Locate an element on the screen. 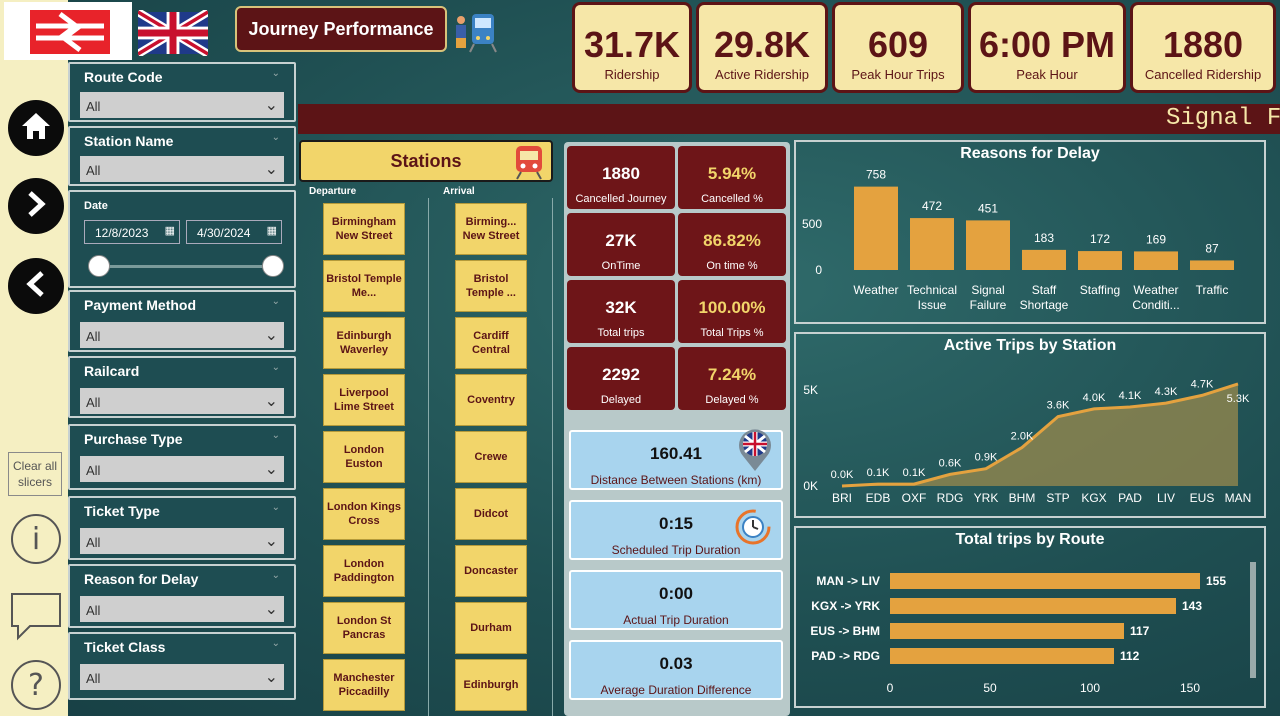 This screenshot has height=716, width=1280. arrival-station-button: Coventry is located at coordinates (491, 400).